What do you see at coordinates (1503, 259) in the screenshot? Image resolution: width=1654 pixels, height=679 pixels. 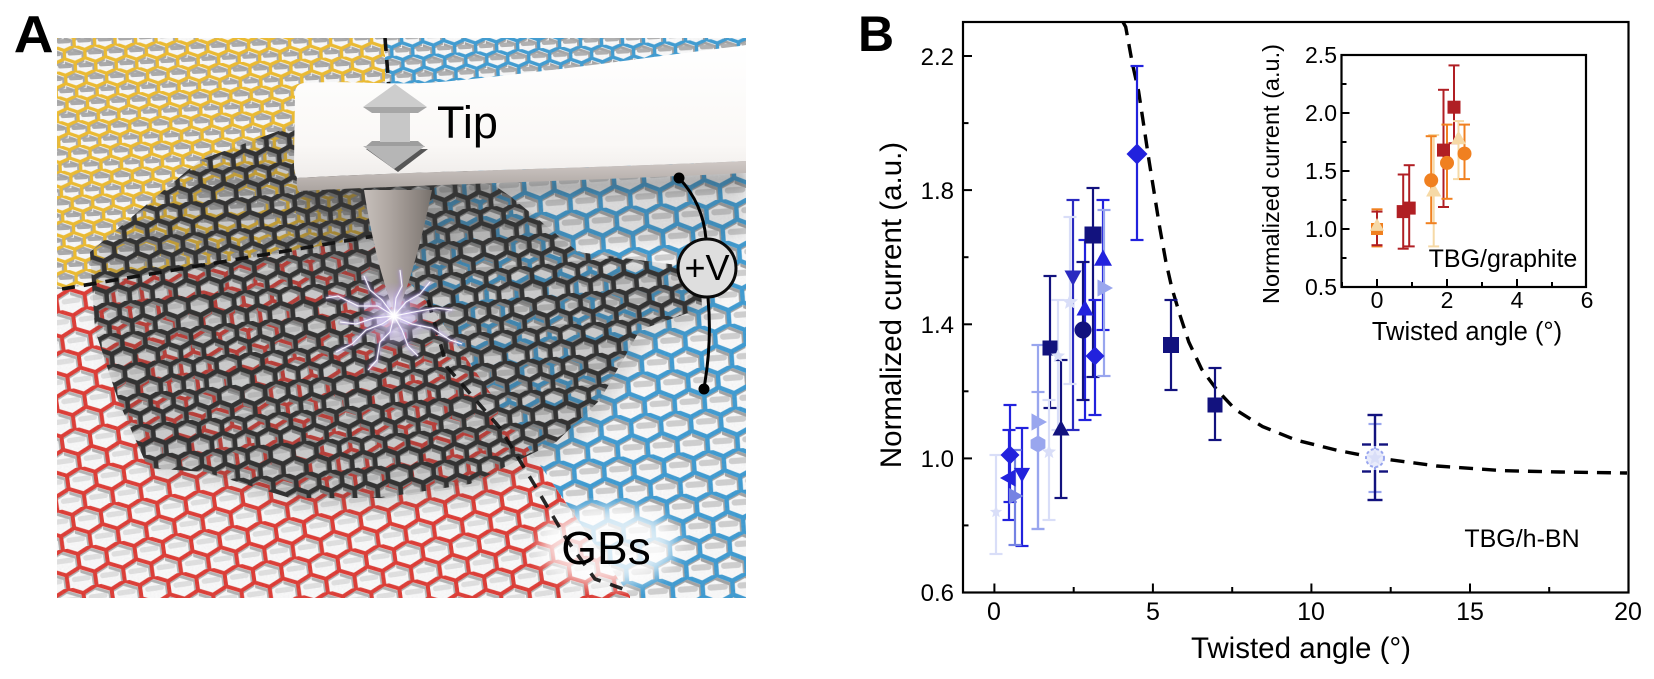 I see `svg-text: TBG/graphite` at bounding box center [1503, 259].